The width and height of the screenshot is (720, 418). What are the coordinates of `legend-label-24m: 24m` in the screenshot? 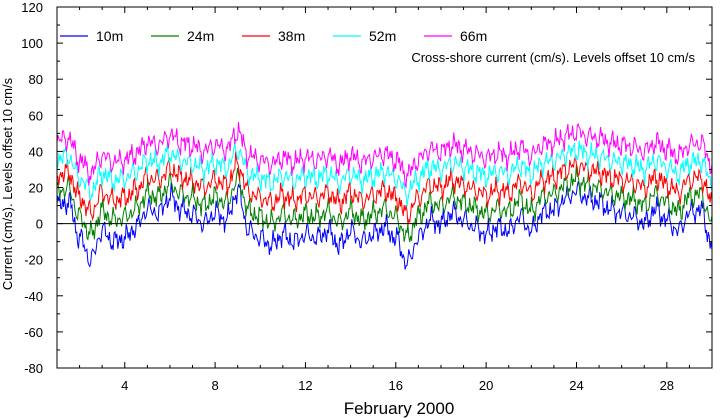 It's located at (200, 36).